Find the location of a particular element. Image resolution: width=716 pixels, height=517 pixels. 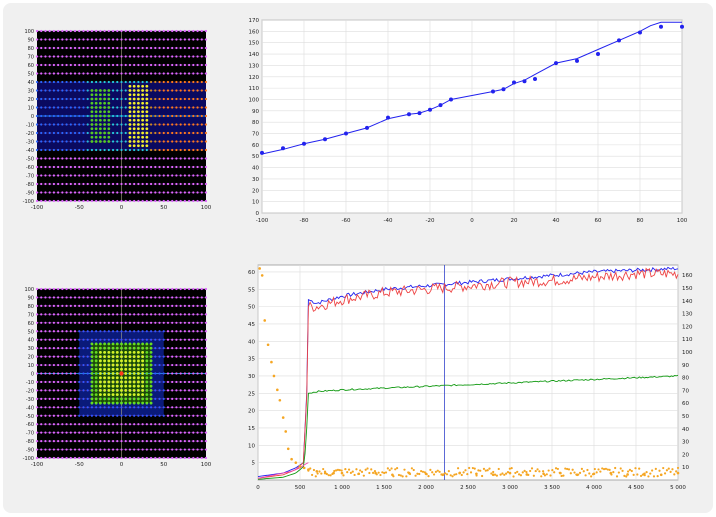

y-tick-label-right: 90 is located at coordinates (685, 366).